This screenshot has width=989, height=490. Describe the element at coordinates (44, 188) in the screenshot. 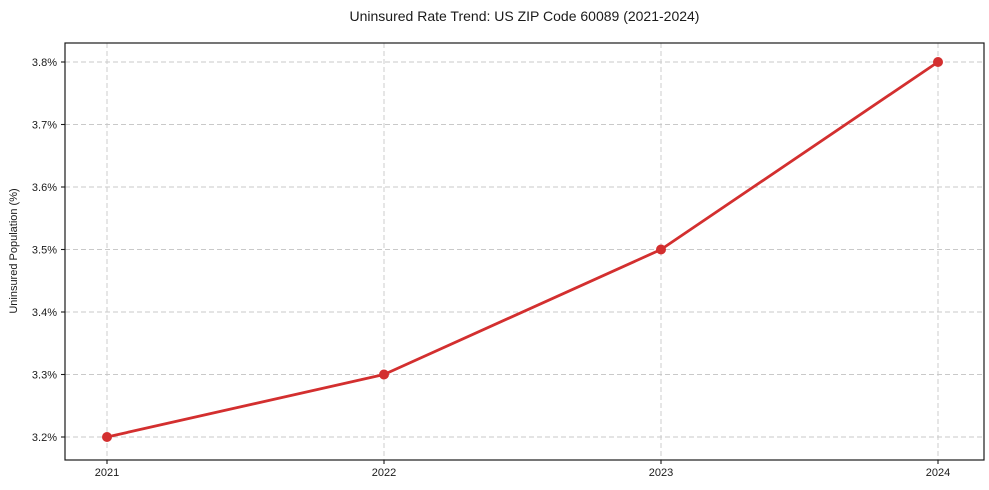

I see `y-tick-label: 3.6%` at that location.